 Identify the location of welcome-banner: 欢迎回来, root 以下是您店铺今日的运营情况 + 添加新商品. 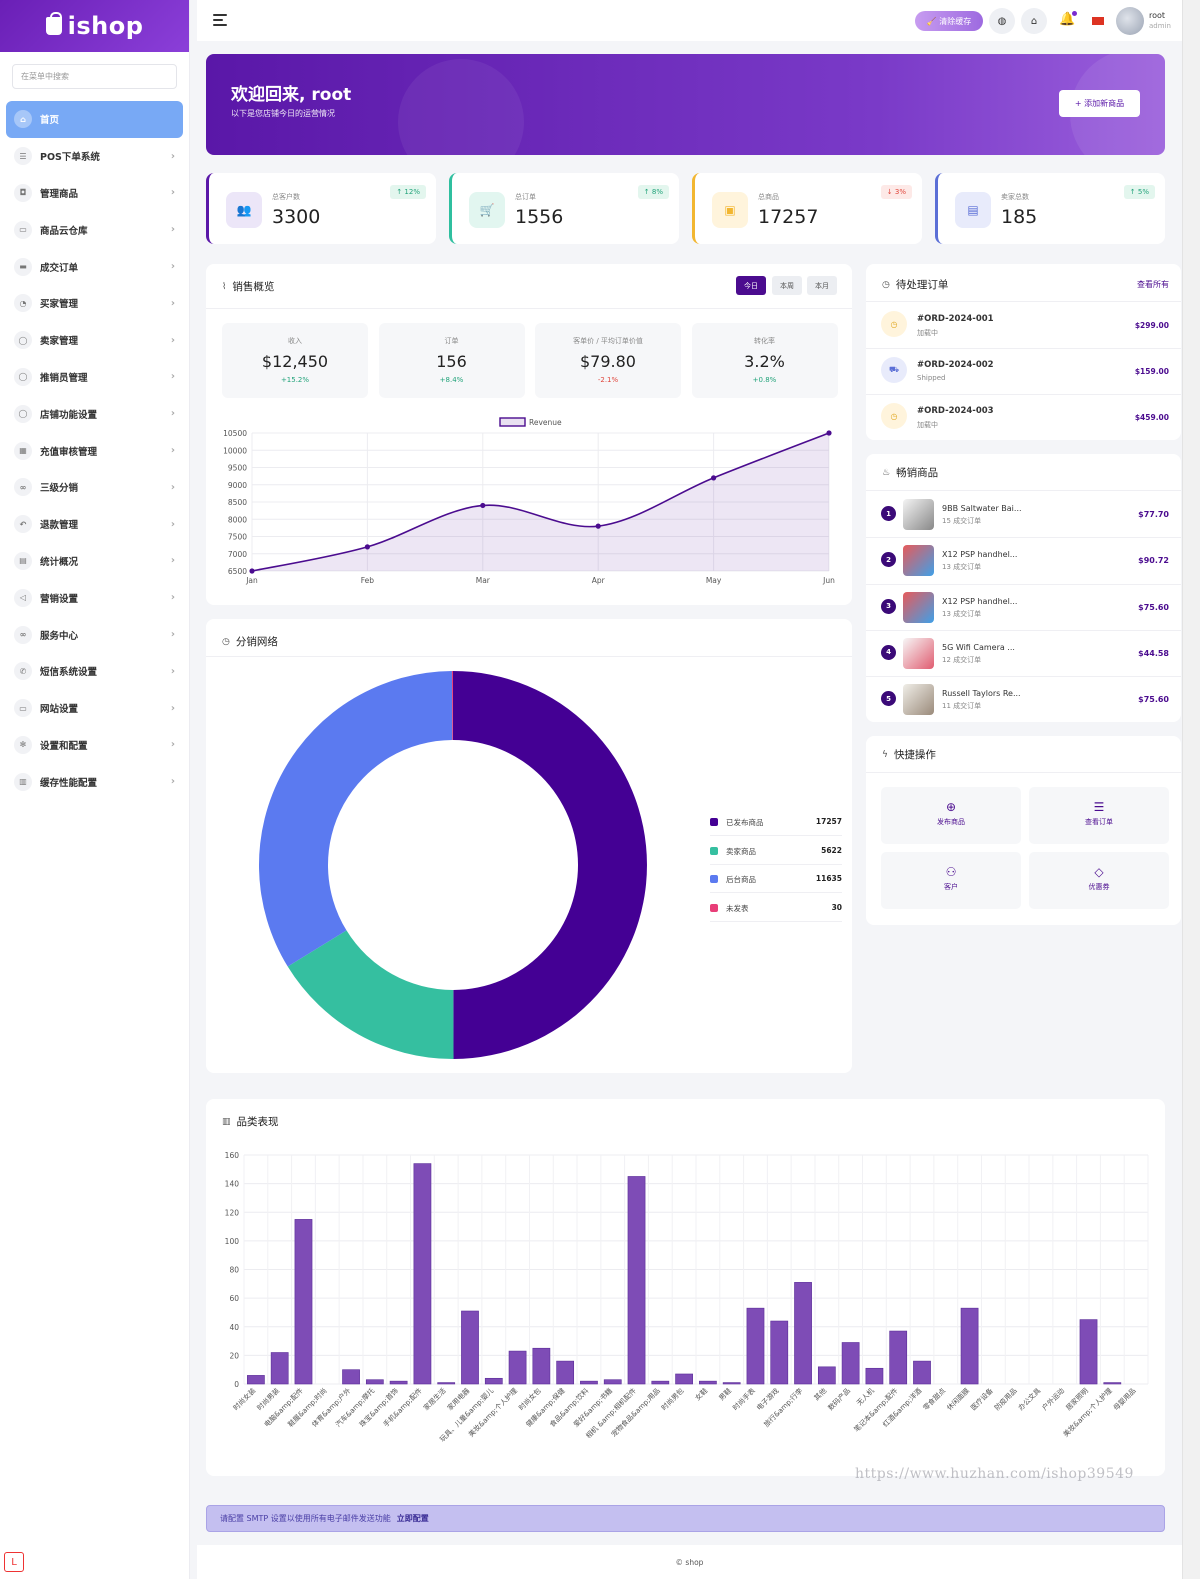
(685, 104).